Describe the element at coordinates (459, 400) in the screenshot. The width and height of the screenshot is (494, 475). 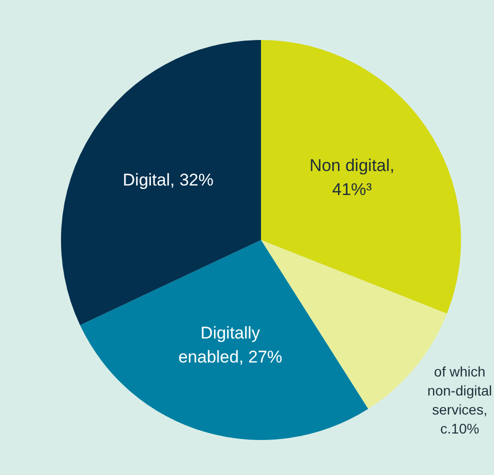
I see `slice-label: of which non-digital services, c.10%` at that location.